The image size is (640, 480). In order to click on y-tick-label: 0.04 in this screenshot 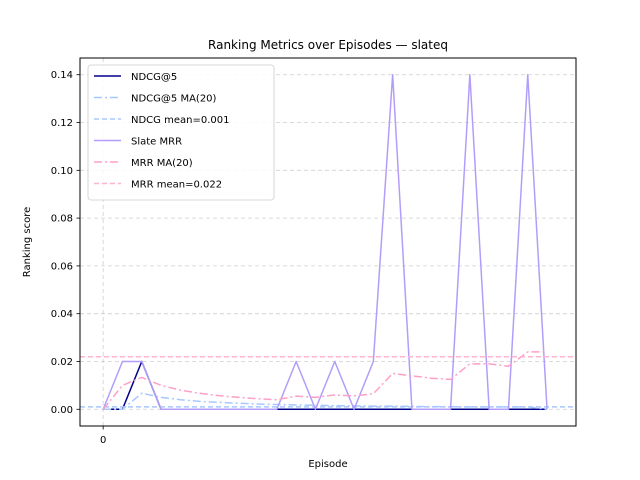, I will do `click(62, 314)`.